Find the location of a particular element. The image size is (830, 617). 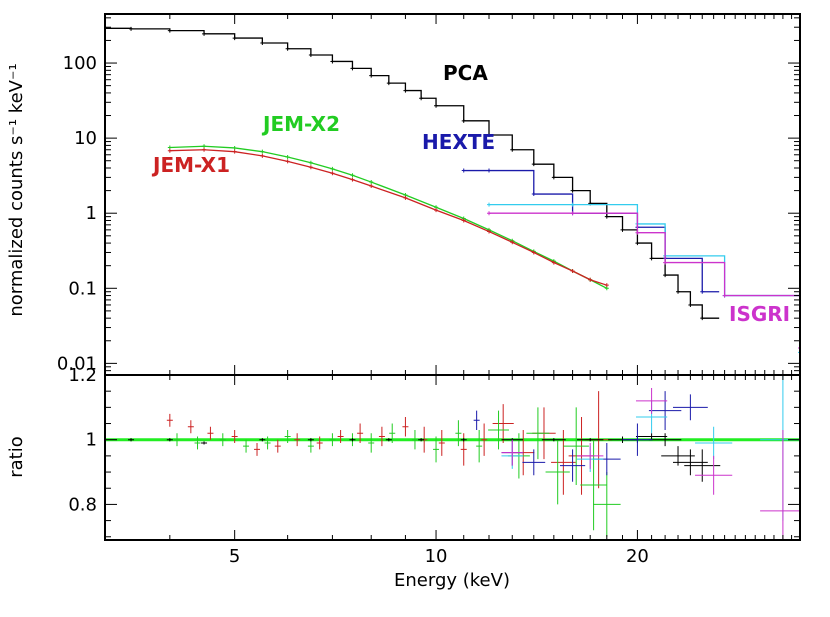

top-y-tick-label: 1 is located at coordinates (91, 213).